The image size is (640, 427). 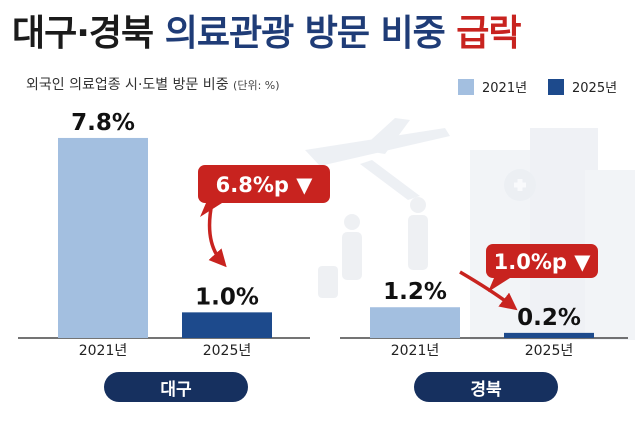 I want to click on legend-label-2021: 2021년, so click(x=505, y=88).